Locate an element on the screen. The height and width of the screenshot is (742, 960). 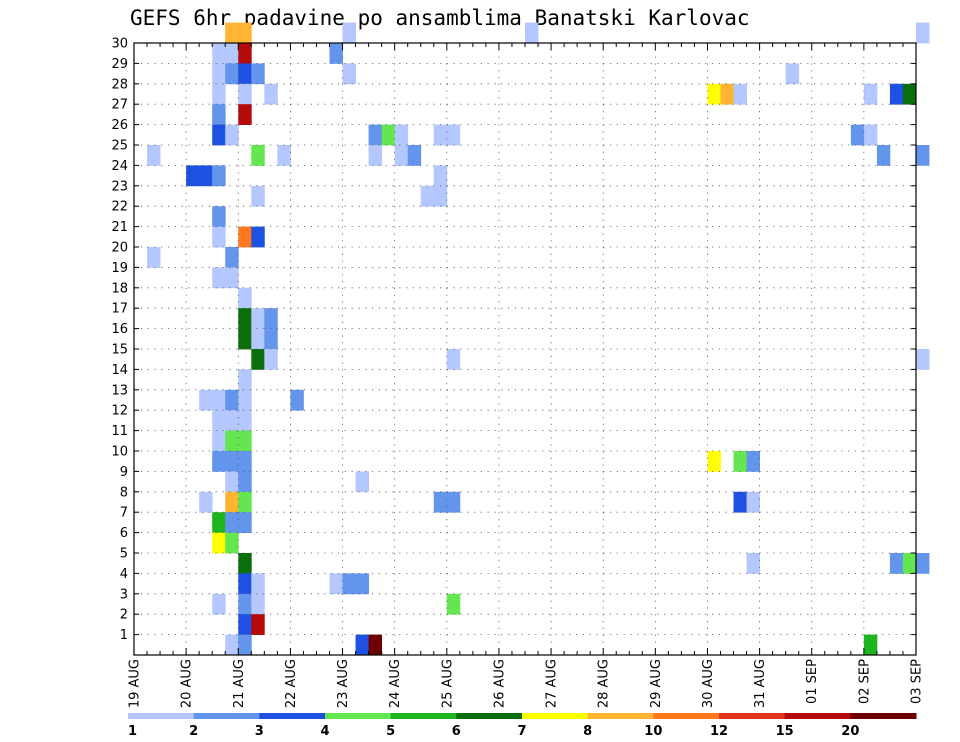
y-tick-label: 30 is located at coordinates (119, 44).